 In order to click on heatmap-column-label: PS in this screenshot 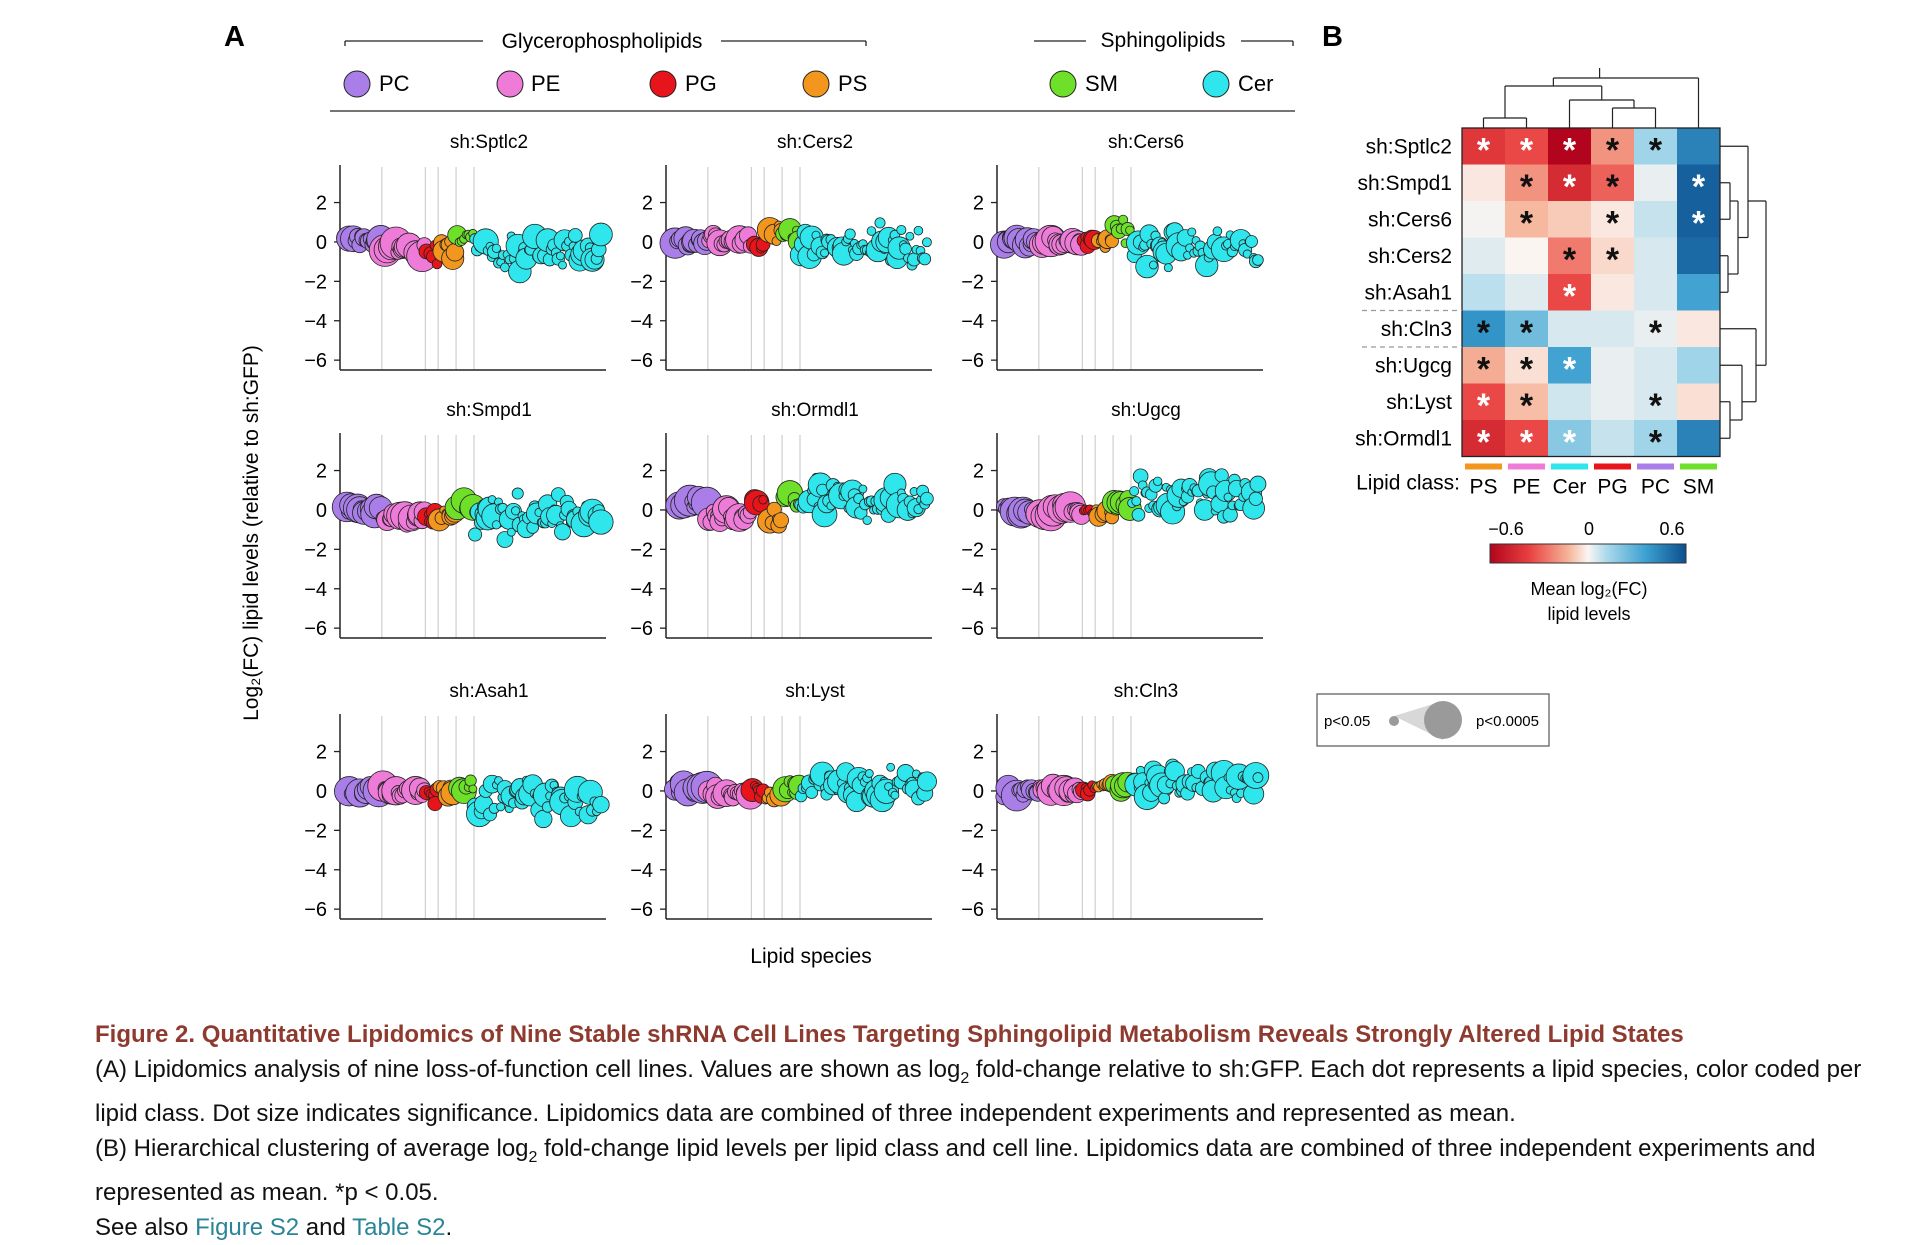, I will do `click(1483, 487)`.